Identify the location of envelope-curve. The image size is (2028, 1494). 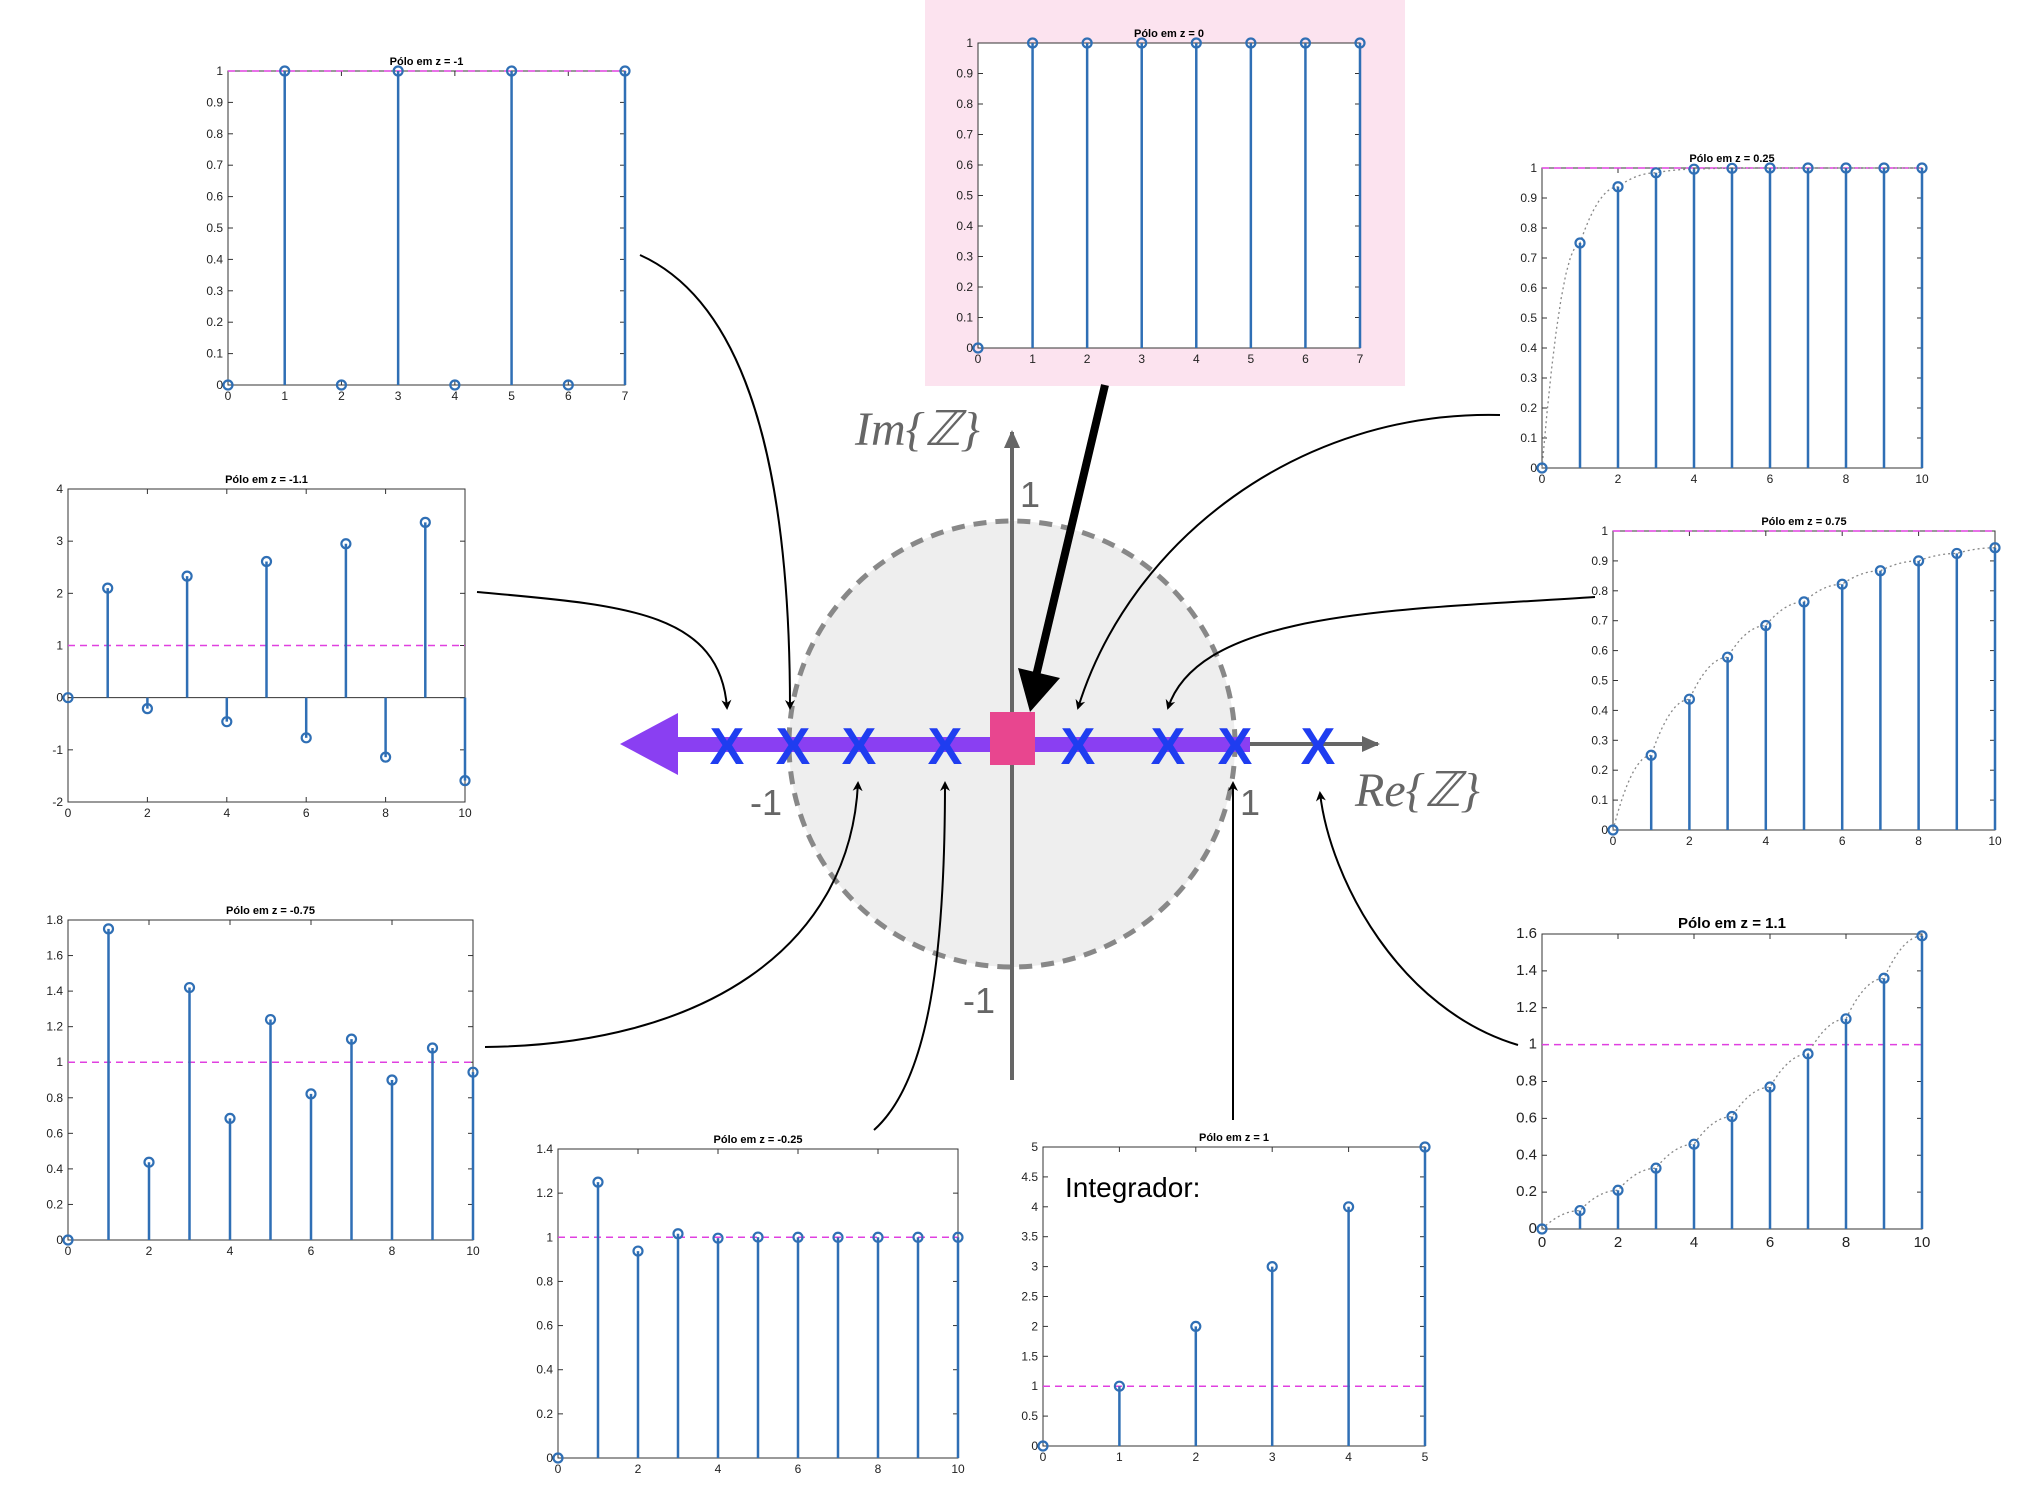
(1731, 318).